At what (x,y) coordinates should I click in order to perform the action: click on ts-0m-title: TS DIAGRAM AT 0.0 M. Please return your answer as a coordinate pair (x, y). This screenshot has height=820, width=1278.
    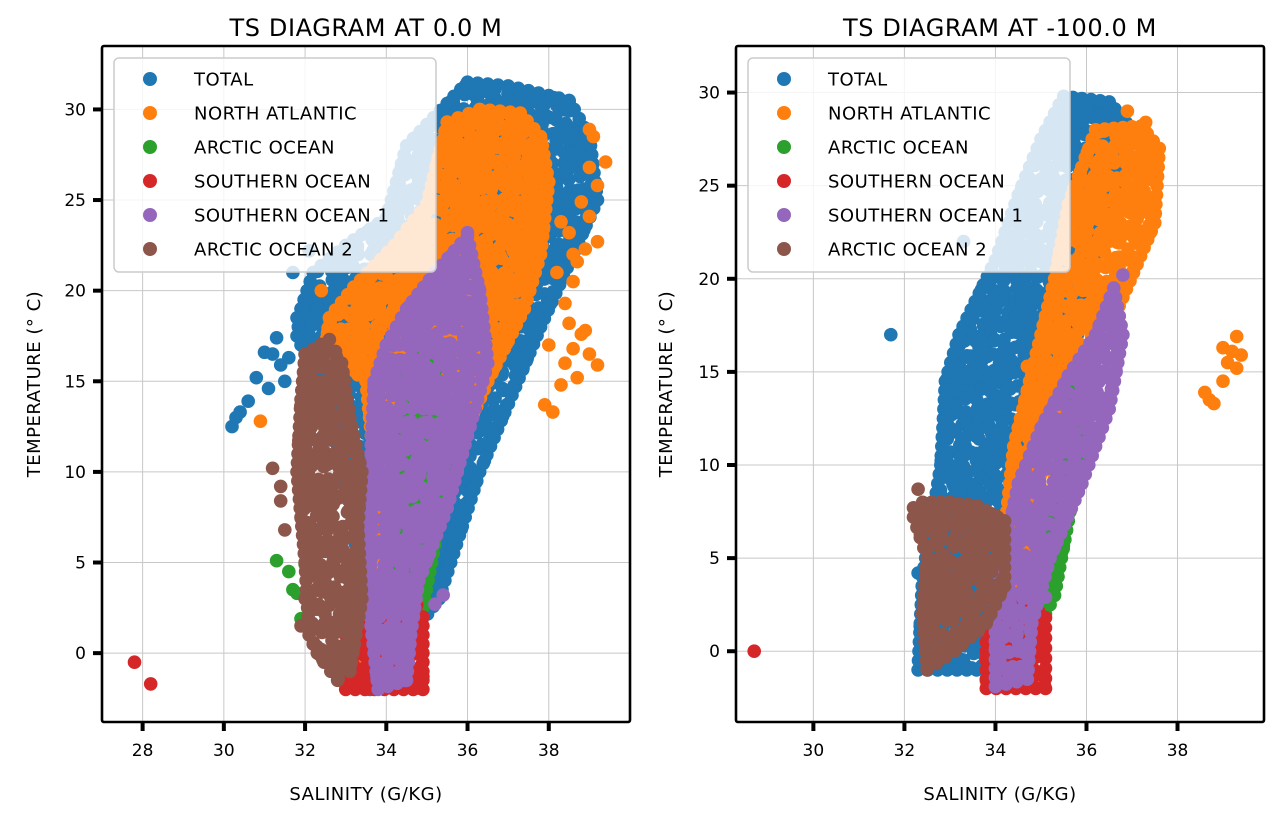
    Looking at the image, I should click on (366, 28).